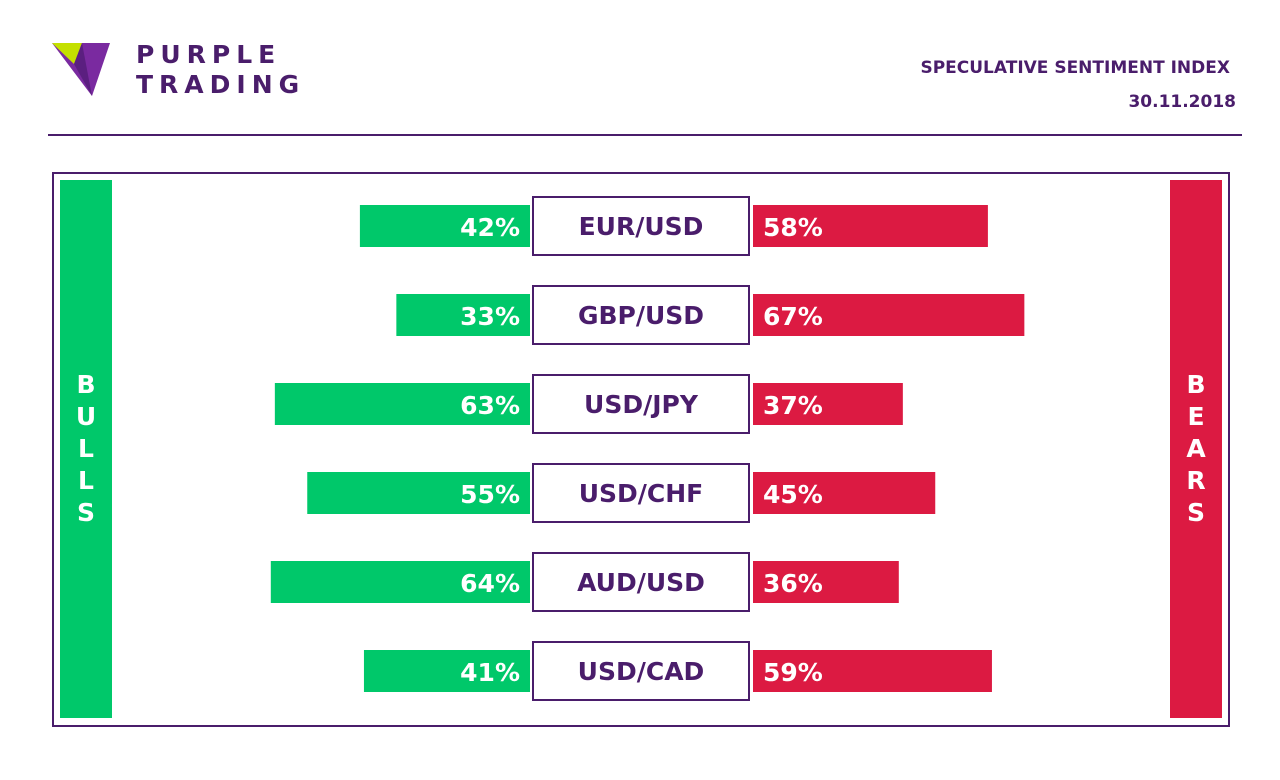 This screenshot has height=780, width=1280. Describe the element at coordinates (1196, 384) in the screenshot. I see `bears-letter: B` at that location.